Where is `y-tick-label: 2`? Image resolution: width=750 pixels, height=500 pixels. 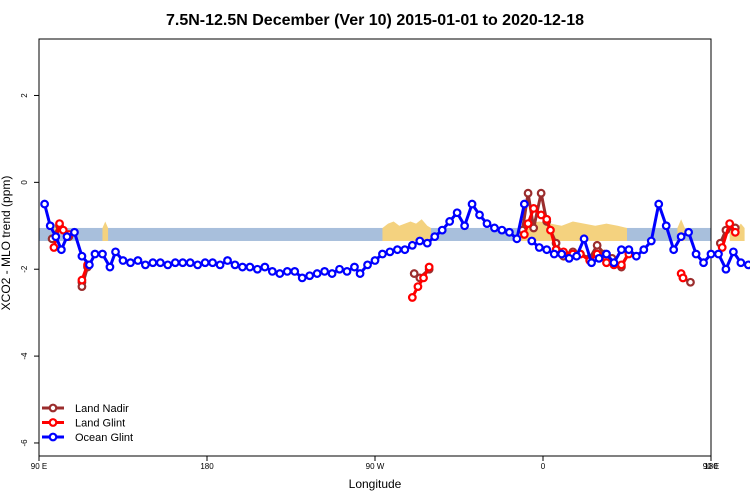
y-tick-label: 2 is located at coordinates (24, 95).